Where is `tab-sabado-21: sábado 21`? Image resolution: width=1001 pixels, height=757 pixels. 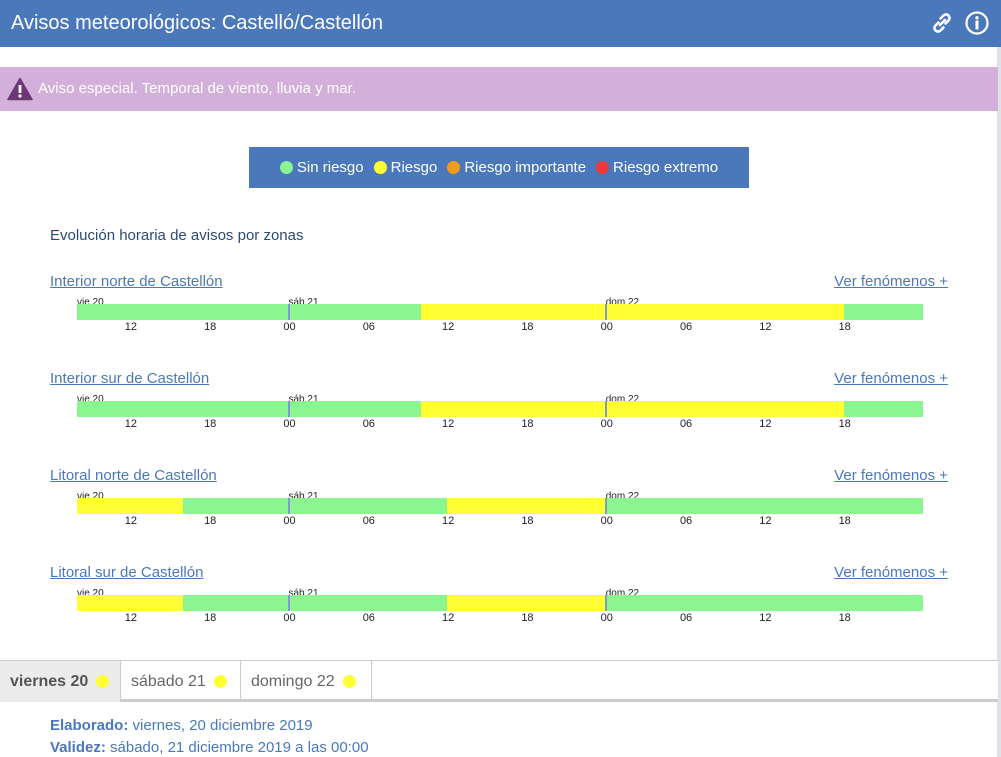
tab-sabado-21: sábado 21 is located at coordinates (181, 681).